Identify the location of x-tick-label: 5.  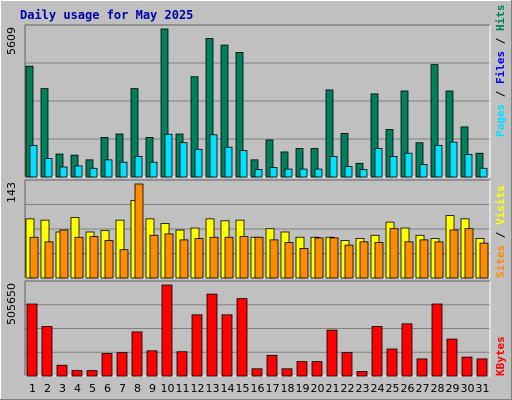
(92, 388).